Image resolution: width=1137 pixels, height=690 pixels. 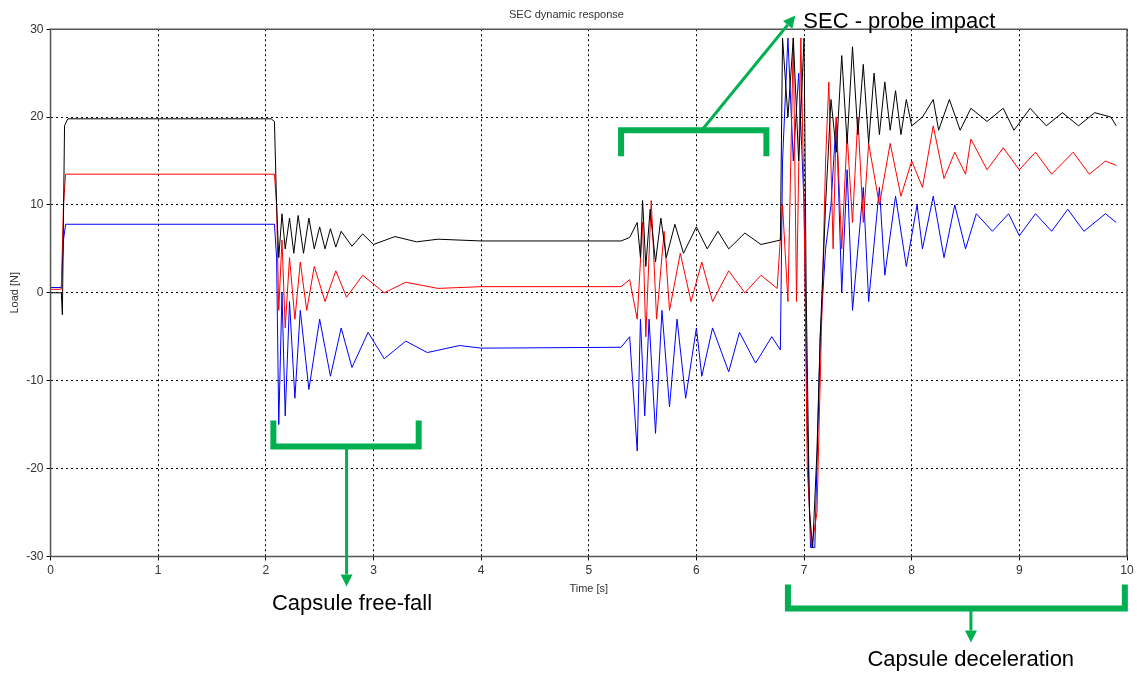 What do you see at coordinates (566, 13) in the screenshot?
I see `chart-title: SEC dynamic response` at bounding box center [566, 13].